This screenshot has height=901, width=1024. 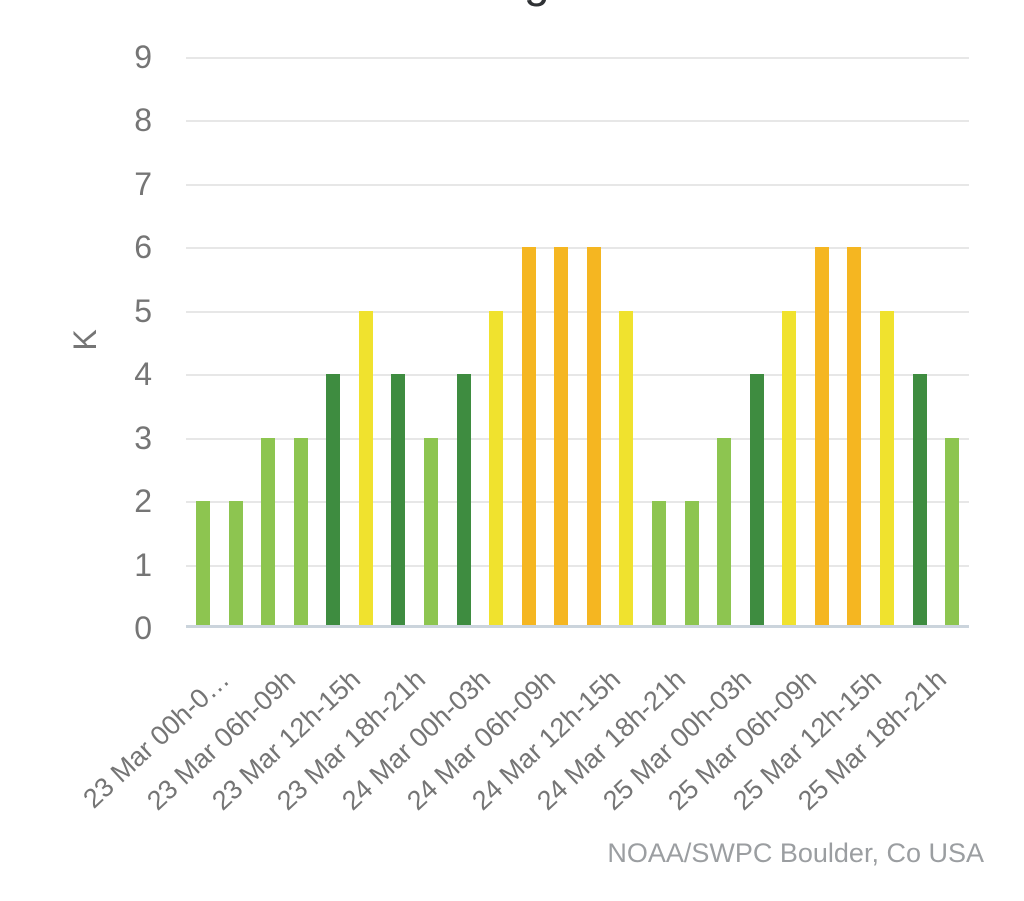 What do you see at coordinates (577, 248) in the screenshot?
I see `gridline-k6` at bounding box center [577, 248].